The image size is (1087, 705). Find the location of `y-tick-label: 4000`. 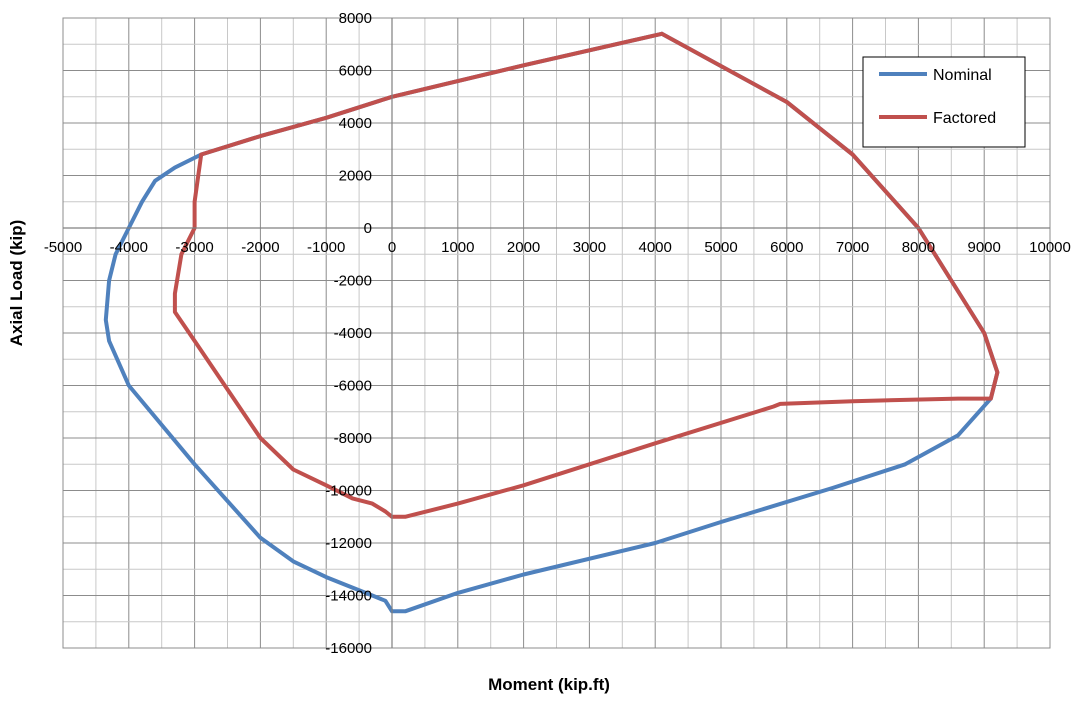

y-tick-label: 4000 is located at coordinates (355, 123).